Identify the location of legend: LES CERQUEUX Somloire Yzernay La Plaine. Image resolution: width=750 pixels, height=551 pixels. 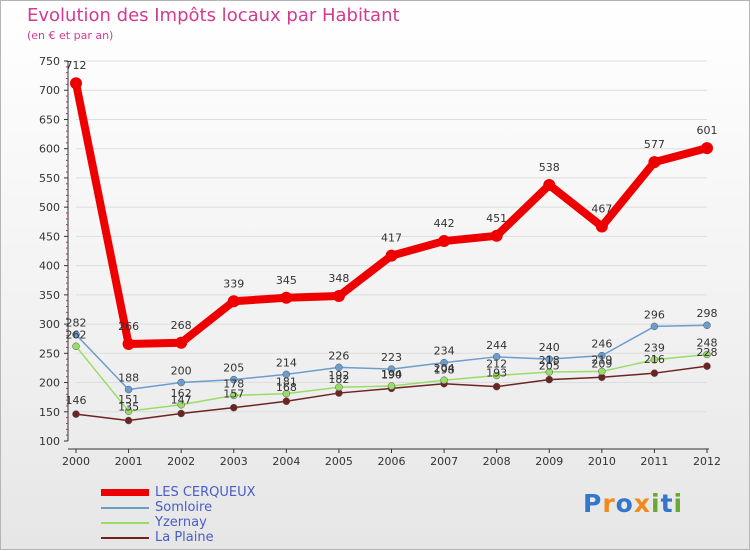
(231, 515).